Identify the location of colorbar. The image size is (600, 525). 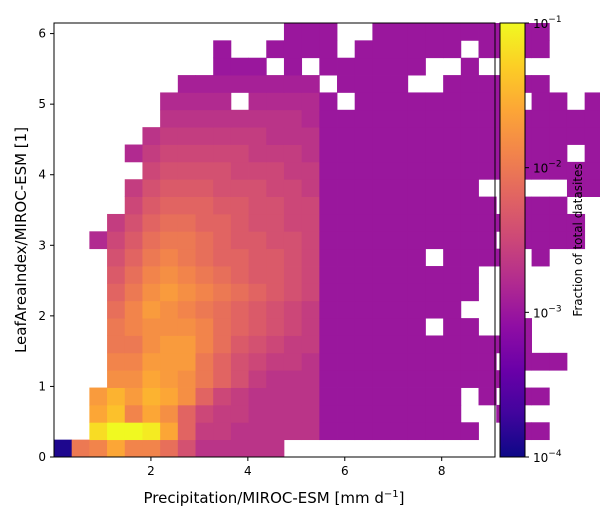
(512, 240).